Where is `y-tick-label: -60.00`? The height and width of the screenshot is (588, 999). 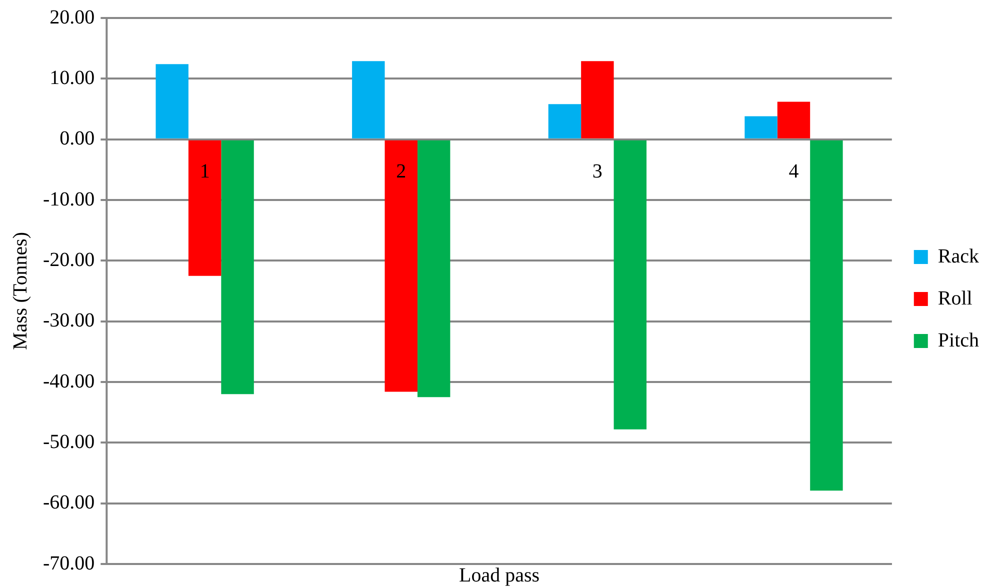 y-tick-label: -60.00 is located at coordinates (68, 503).